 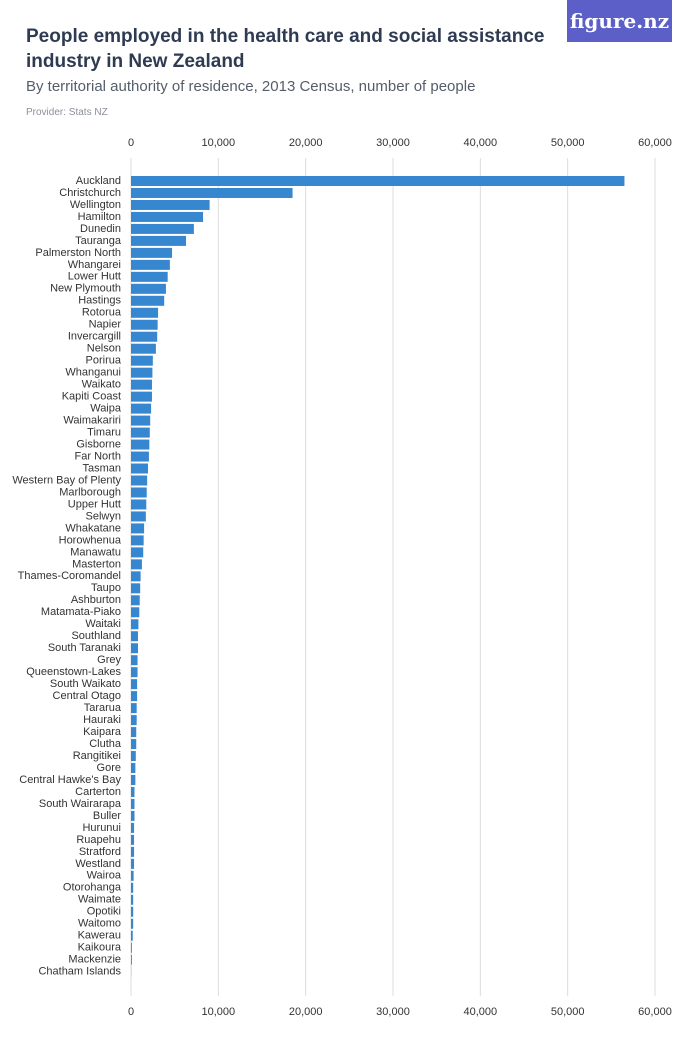 I want to click on y-tick-label: Whangarei, so click(x=94, y=265).